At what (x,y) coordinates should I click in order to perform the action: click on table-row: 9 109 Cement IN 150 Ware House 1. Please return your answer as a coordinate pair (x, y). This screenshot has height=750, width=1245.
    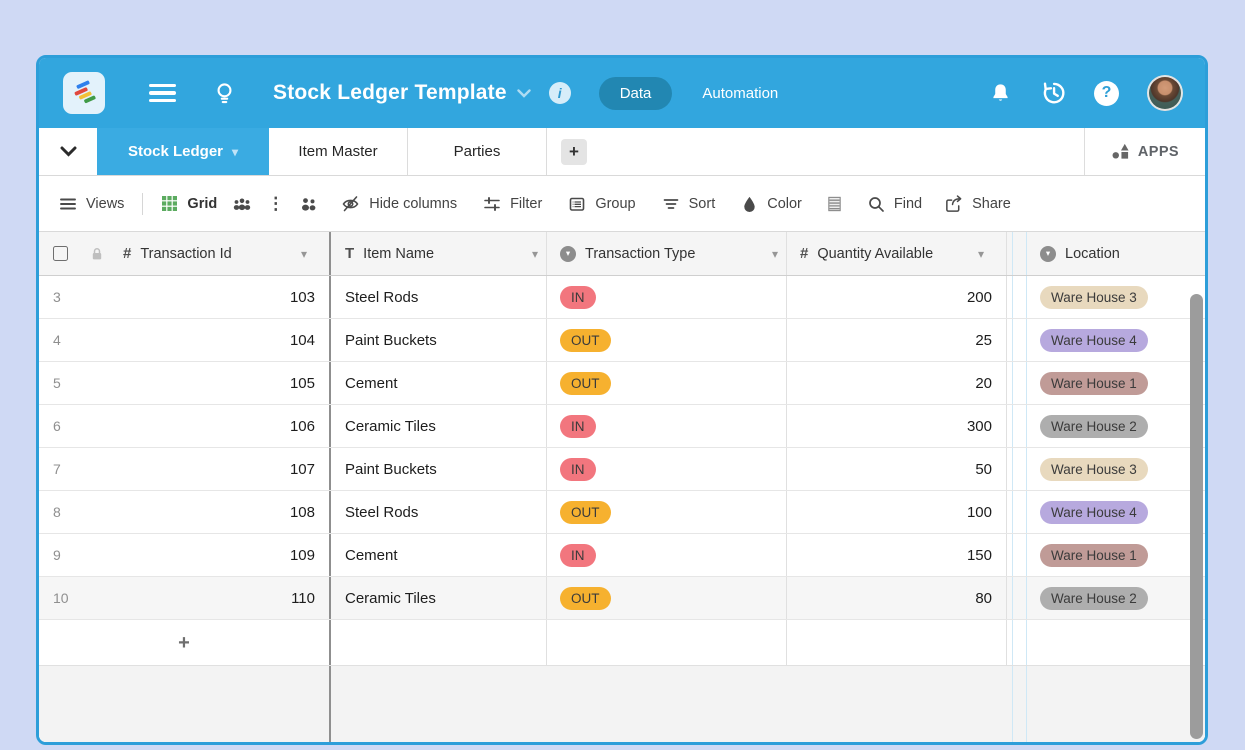
    Looking at the image, I should click on (622, 555).